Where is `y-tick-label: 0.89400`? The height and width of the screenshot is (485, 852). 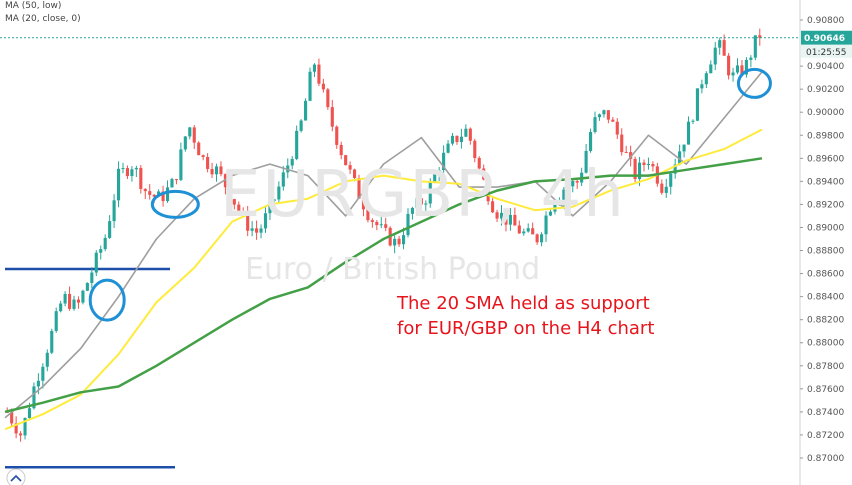
y-tick-label: 0.89400 is located at coordinates (825, 182).